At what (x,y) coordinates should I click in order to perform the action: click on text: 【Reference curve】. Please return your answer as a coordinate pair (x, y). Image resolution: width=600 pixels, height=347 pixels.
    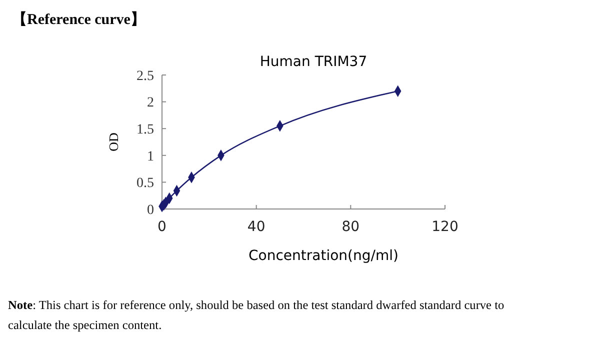
    Looking at the image, I should click on (79, 19).